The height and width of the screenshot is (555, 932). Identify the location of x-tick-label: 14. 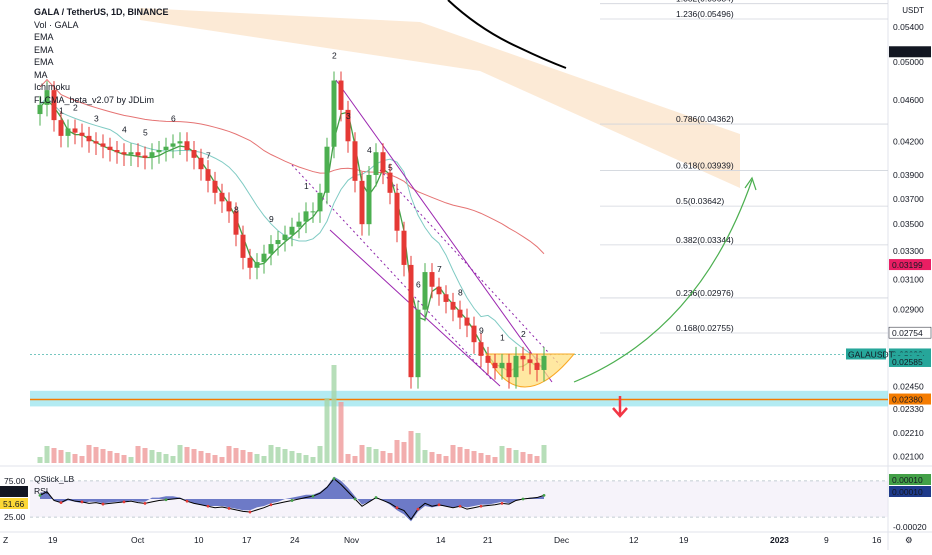
(441, 540).